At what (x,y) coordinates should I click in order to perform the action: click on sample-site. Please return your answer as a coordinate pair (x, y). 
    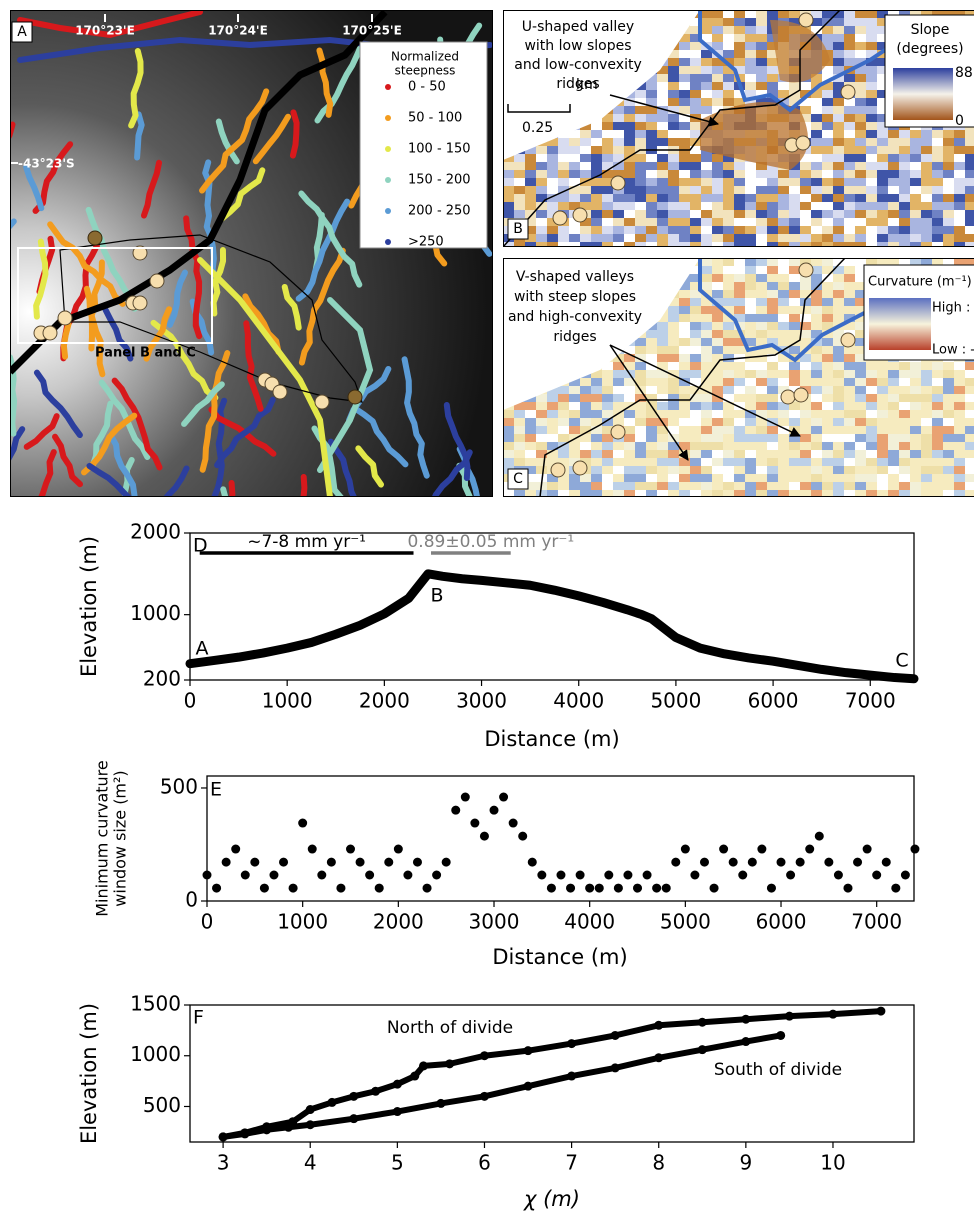
    Looking at the image, I should click on (848, 92).